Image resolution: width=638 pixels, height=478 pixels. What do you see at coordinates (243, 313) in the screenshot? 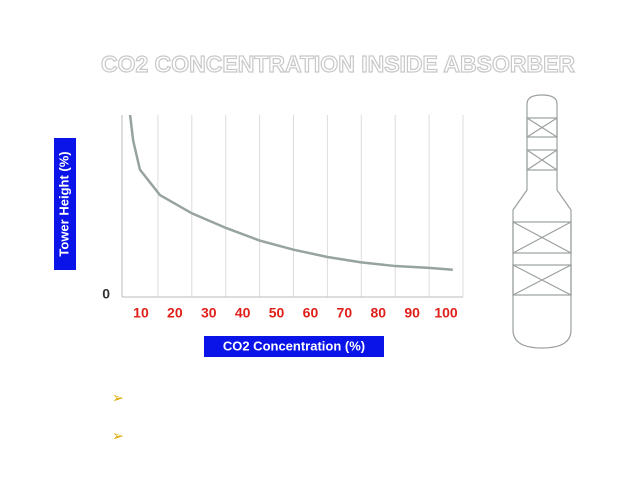
I see `x-tick-label: 40` at bounding box center [243, 313].